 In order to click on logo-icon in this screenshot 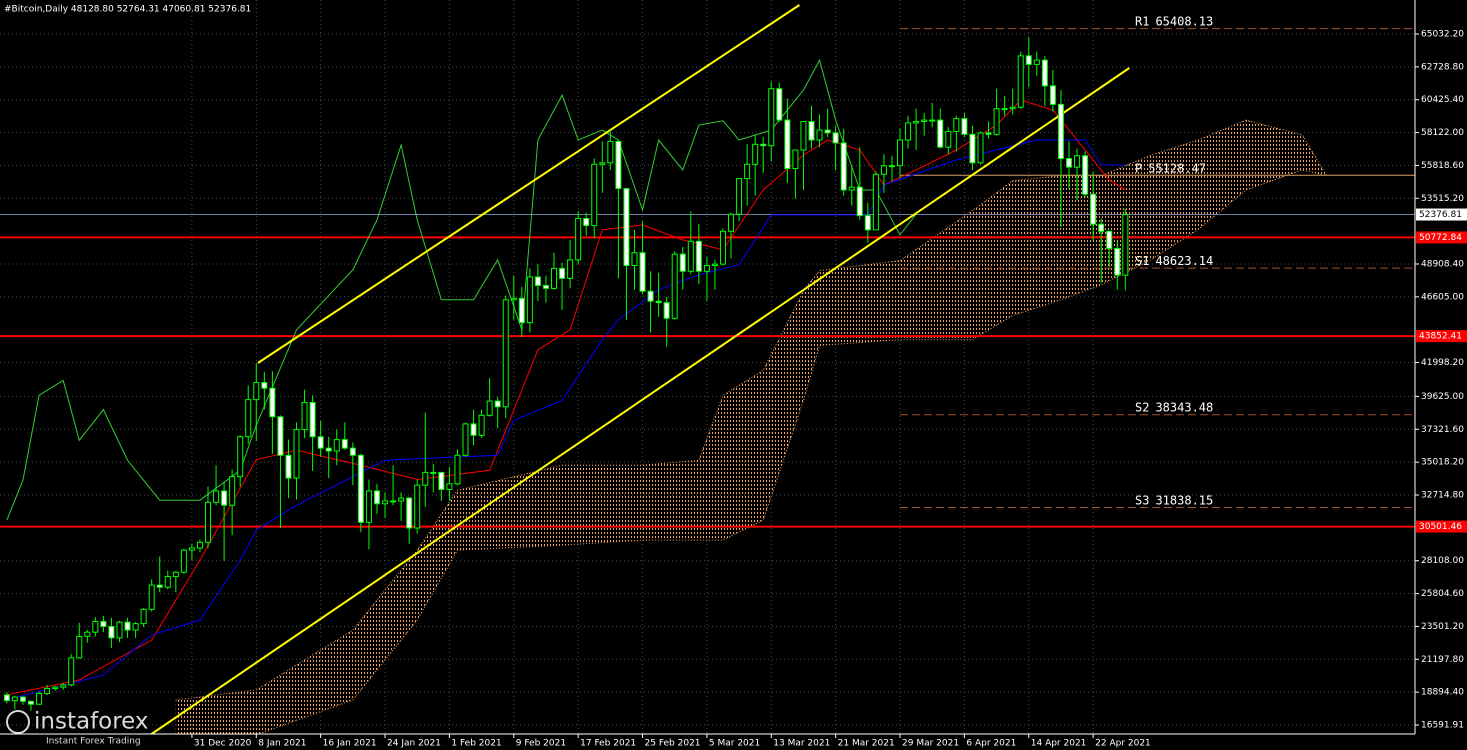, I will do `click(18, 722)`.